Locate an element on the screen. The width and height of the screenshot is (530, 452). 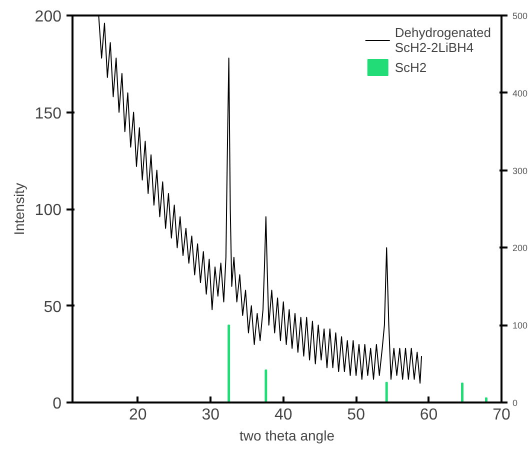
x-tick-label: 60 is located at coordinates (429, 415).